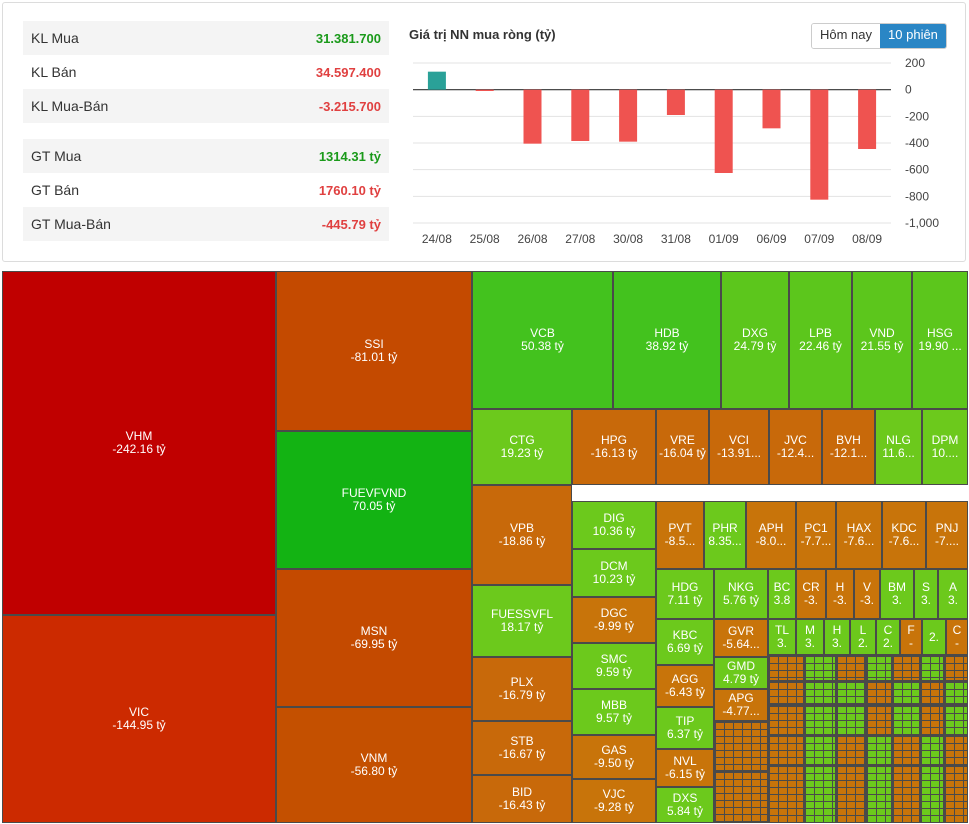 Image resolution: width=969 pixels, height=824 pixels. What do you see at coordinates (522, 621) in the screenshot?
I see `treemap-tile: FUESSVFL 18.17 tỷ` at bounding box center [522, 621].